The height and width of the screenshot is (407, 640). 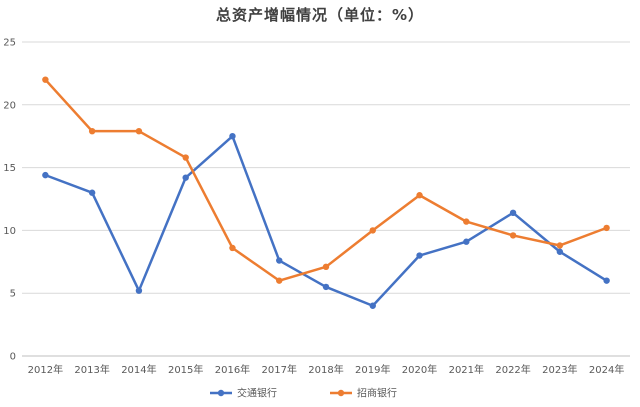 What do you see at coordinates (559, 369) in the screenshot?
I see `x-tick-label: 2023年` at bounding box center [559, 369].